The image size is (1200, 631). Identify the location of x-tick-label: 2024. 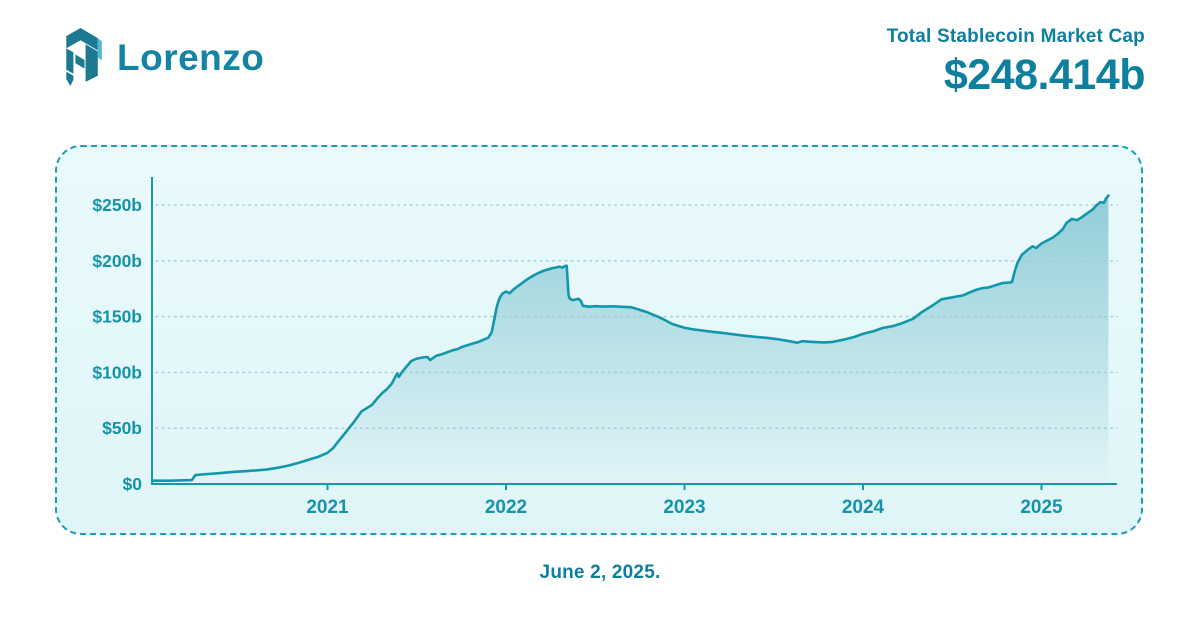
(863, 507).